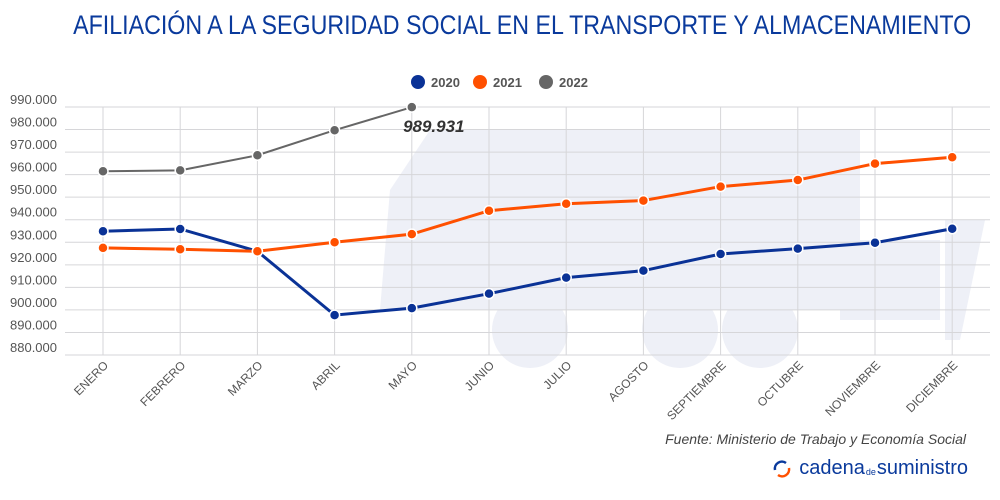  I want to click on y-tick-label: 880.000, so click(33, 347).